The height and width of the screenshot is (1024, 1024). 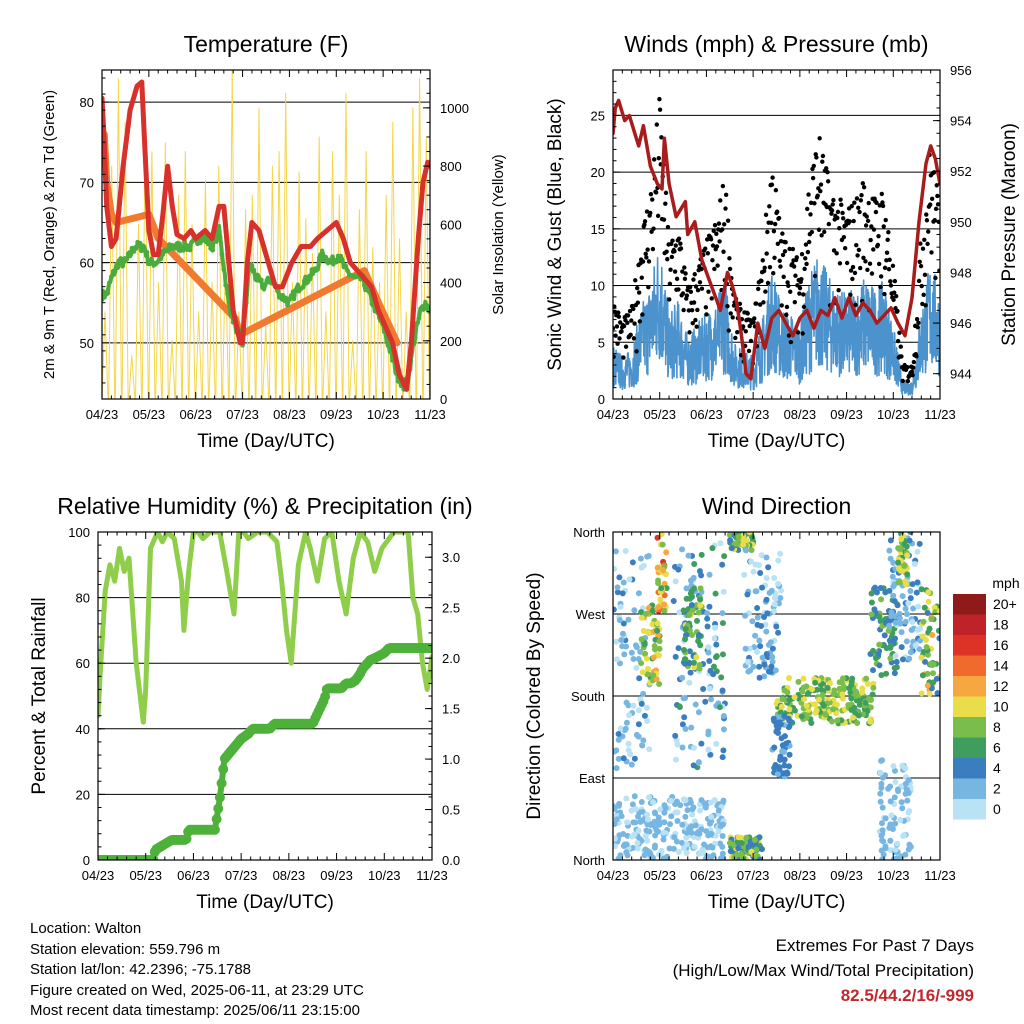 What do you see at coordinates (940, 875) in the screenshot?
I see `x-tick-label: 11/23` at bounding box center [940, 875].